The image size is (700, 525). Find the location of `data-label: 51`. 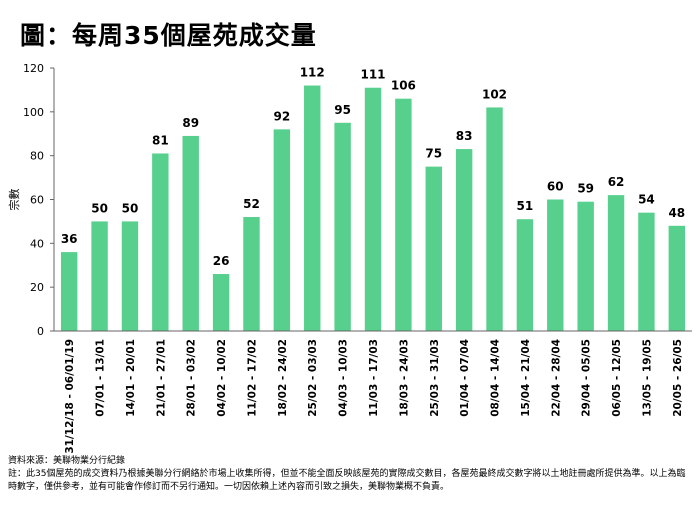

data-label: 51 is located at coordinates (525, 206).